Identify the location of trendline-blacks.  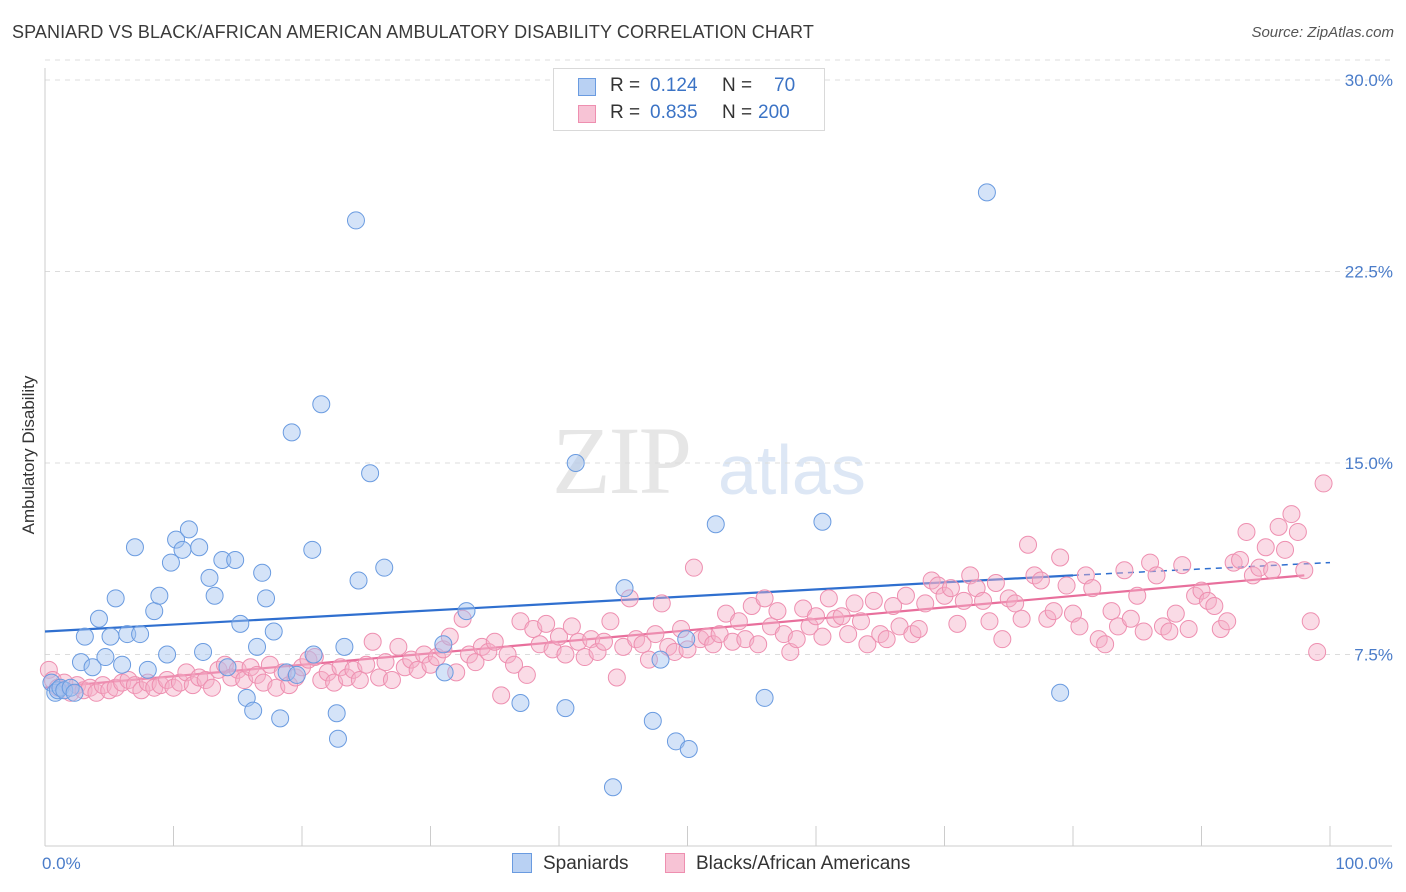
(674, 631).